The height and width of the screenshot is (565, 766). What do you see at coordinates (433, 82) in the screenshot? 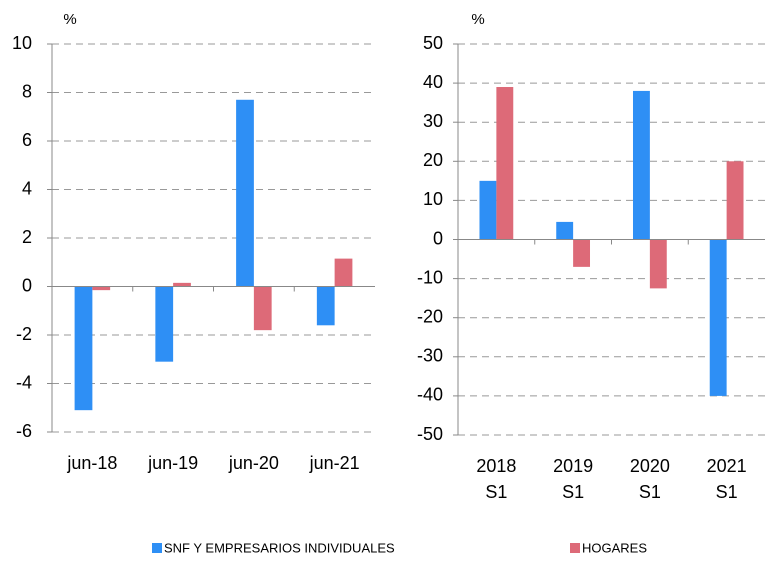
I see `y-tick-label: 40` at bounding box center [433, 82].